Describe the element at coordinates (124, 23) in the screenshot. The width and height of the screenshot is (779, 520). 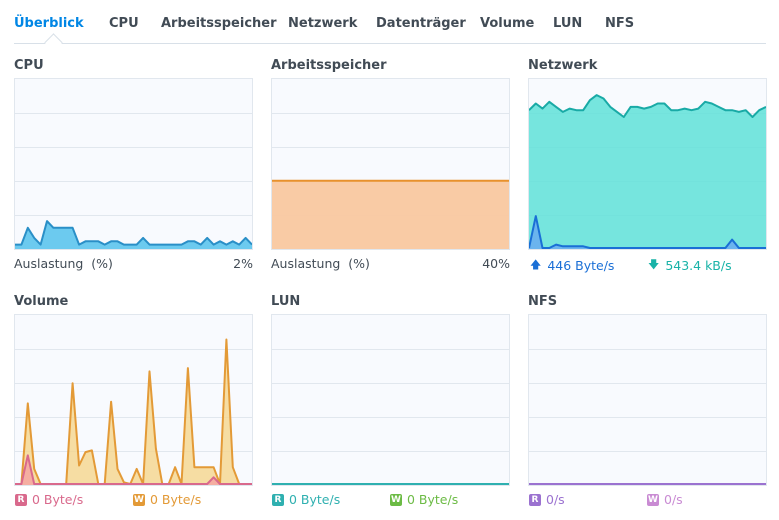
I see `tab-cpu: CPU` at that location.